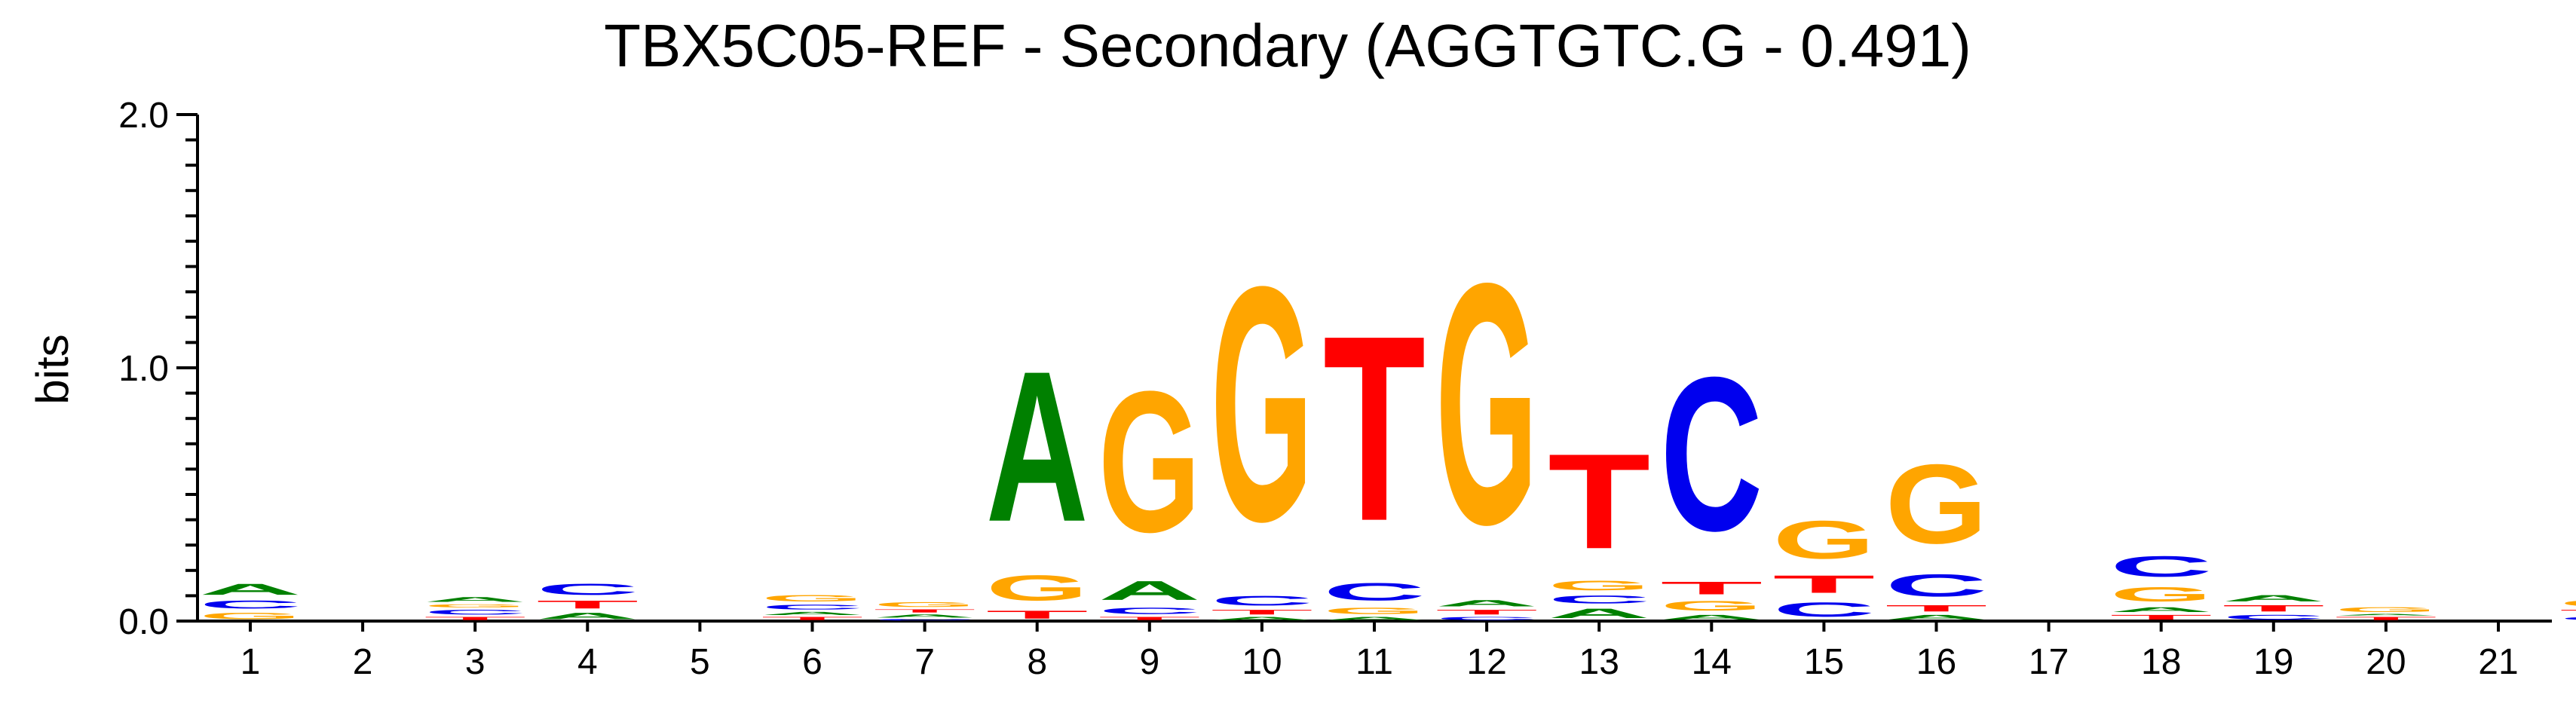  I want to click on x-tick-label: 6, so click(812, 662).